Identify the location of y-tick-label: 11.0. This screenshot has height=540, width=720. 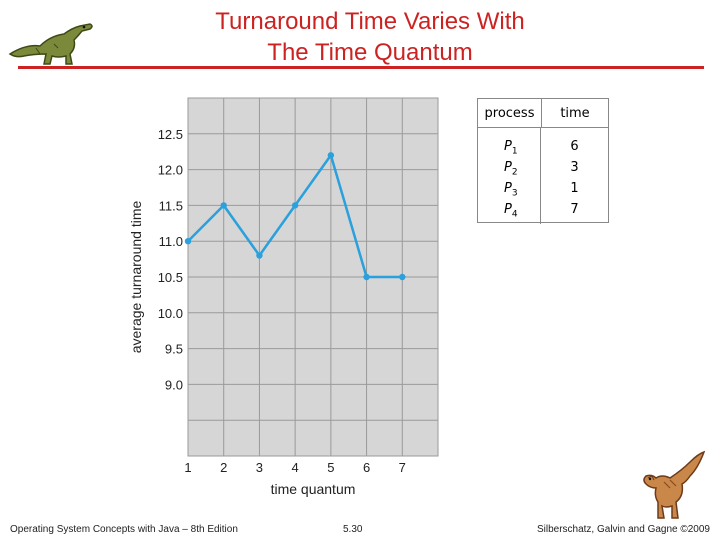
(171, 241).